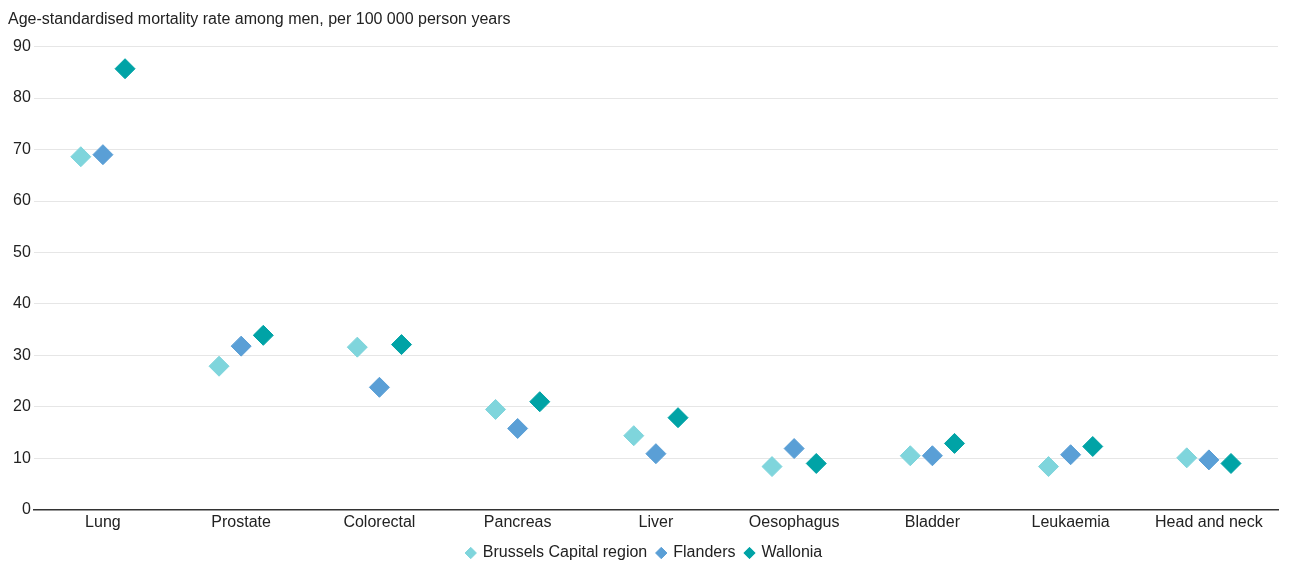 The image size is (1289, 571). Describe the element at coordinates (22, 46) in the screenshot. I see `y-tick-label: 90` at that location.